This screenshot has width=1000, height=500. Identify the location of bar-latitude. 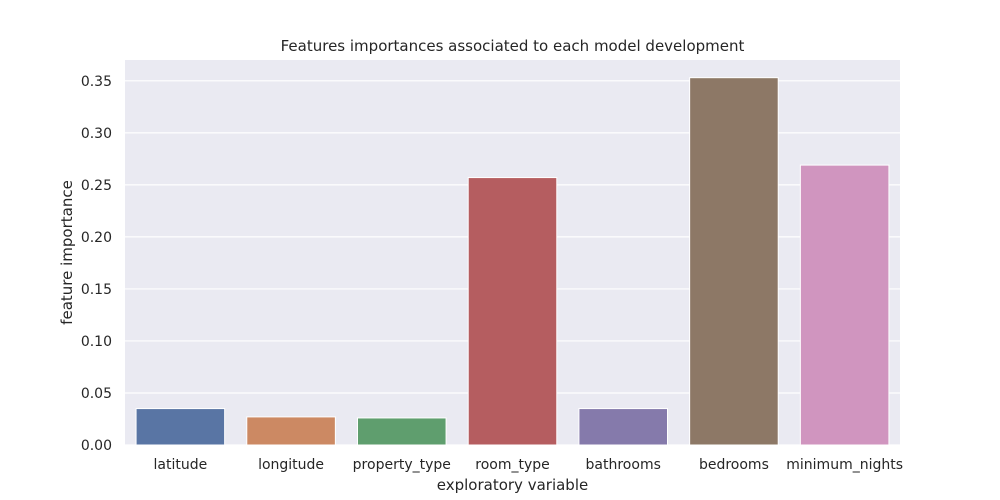
(180, 427).